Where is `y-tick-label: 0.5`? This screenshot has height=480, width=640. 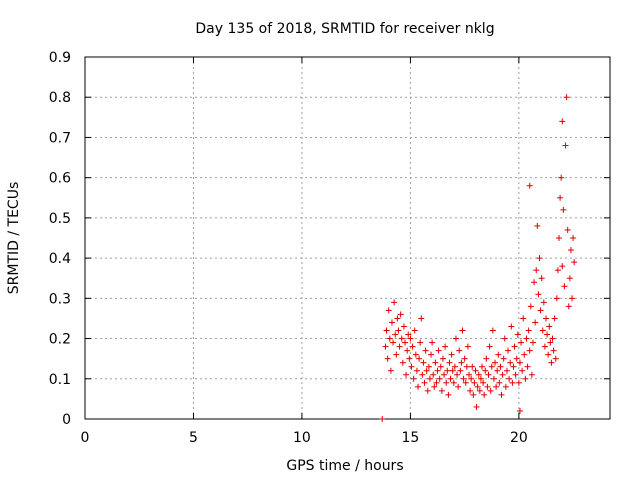 y-tick-label: 0.5 is located at coordinates (60, 219).